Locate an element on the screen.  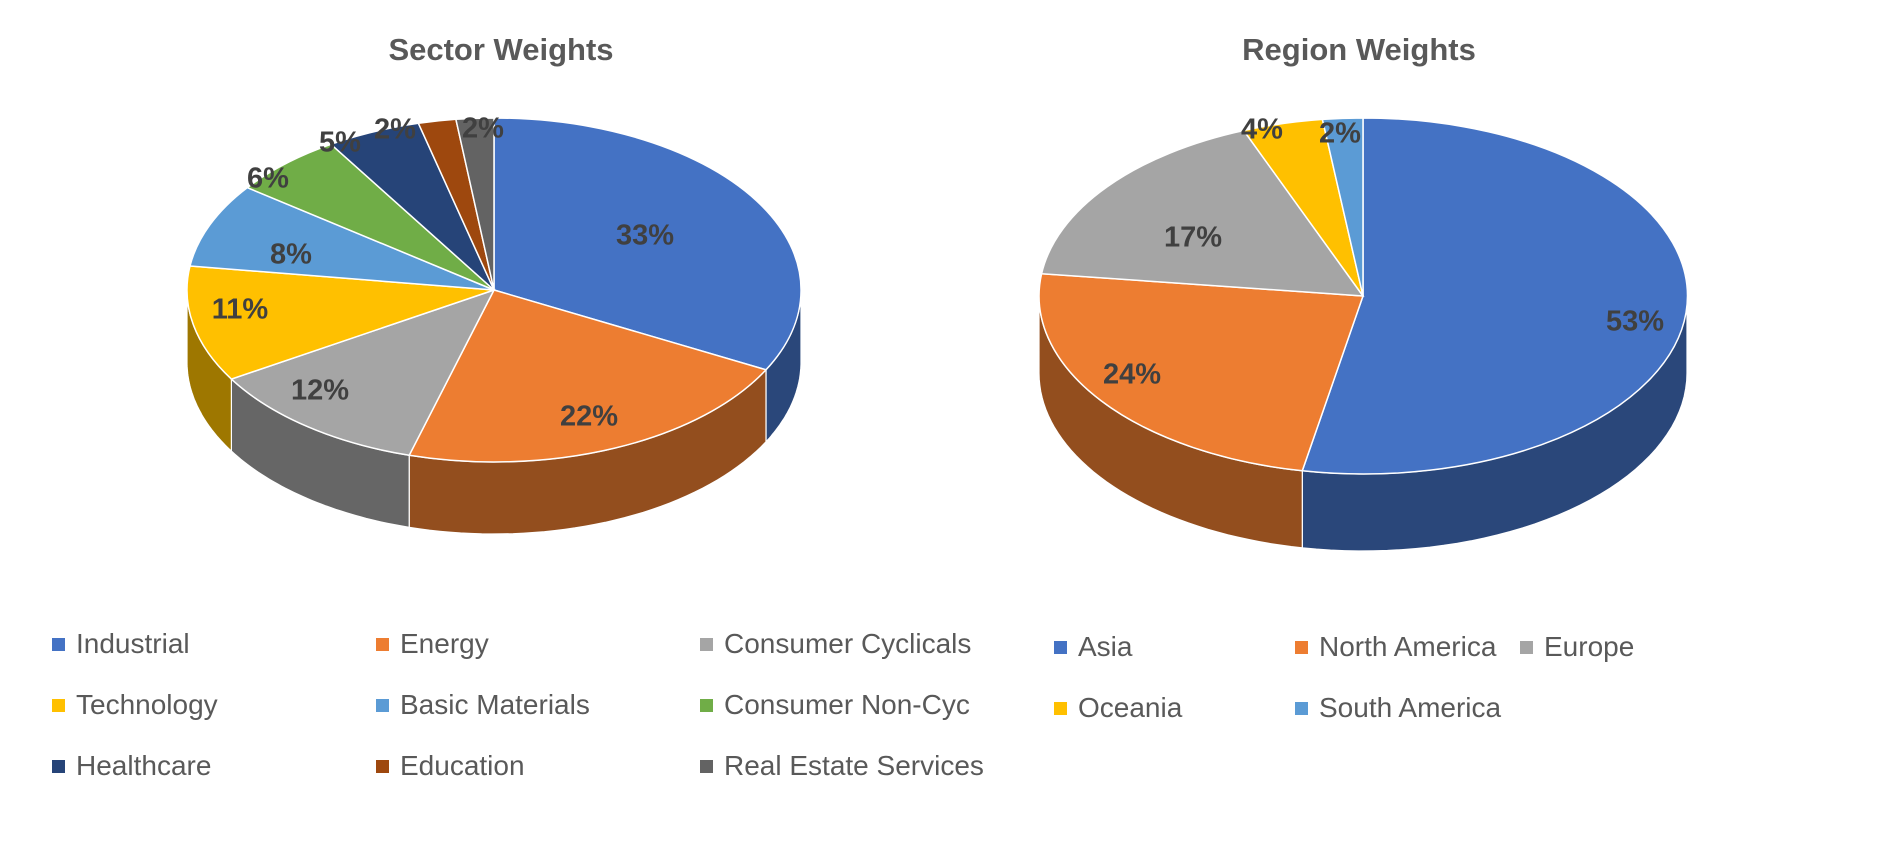
legend-label: Technology is located at coordinates (147, 704).